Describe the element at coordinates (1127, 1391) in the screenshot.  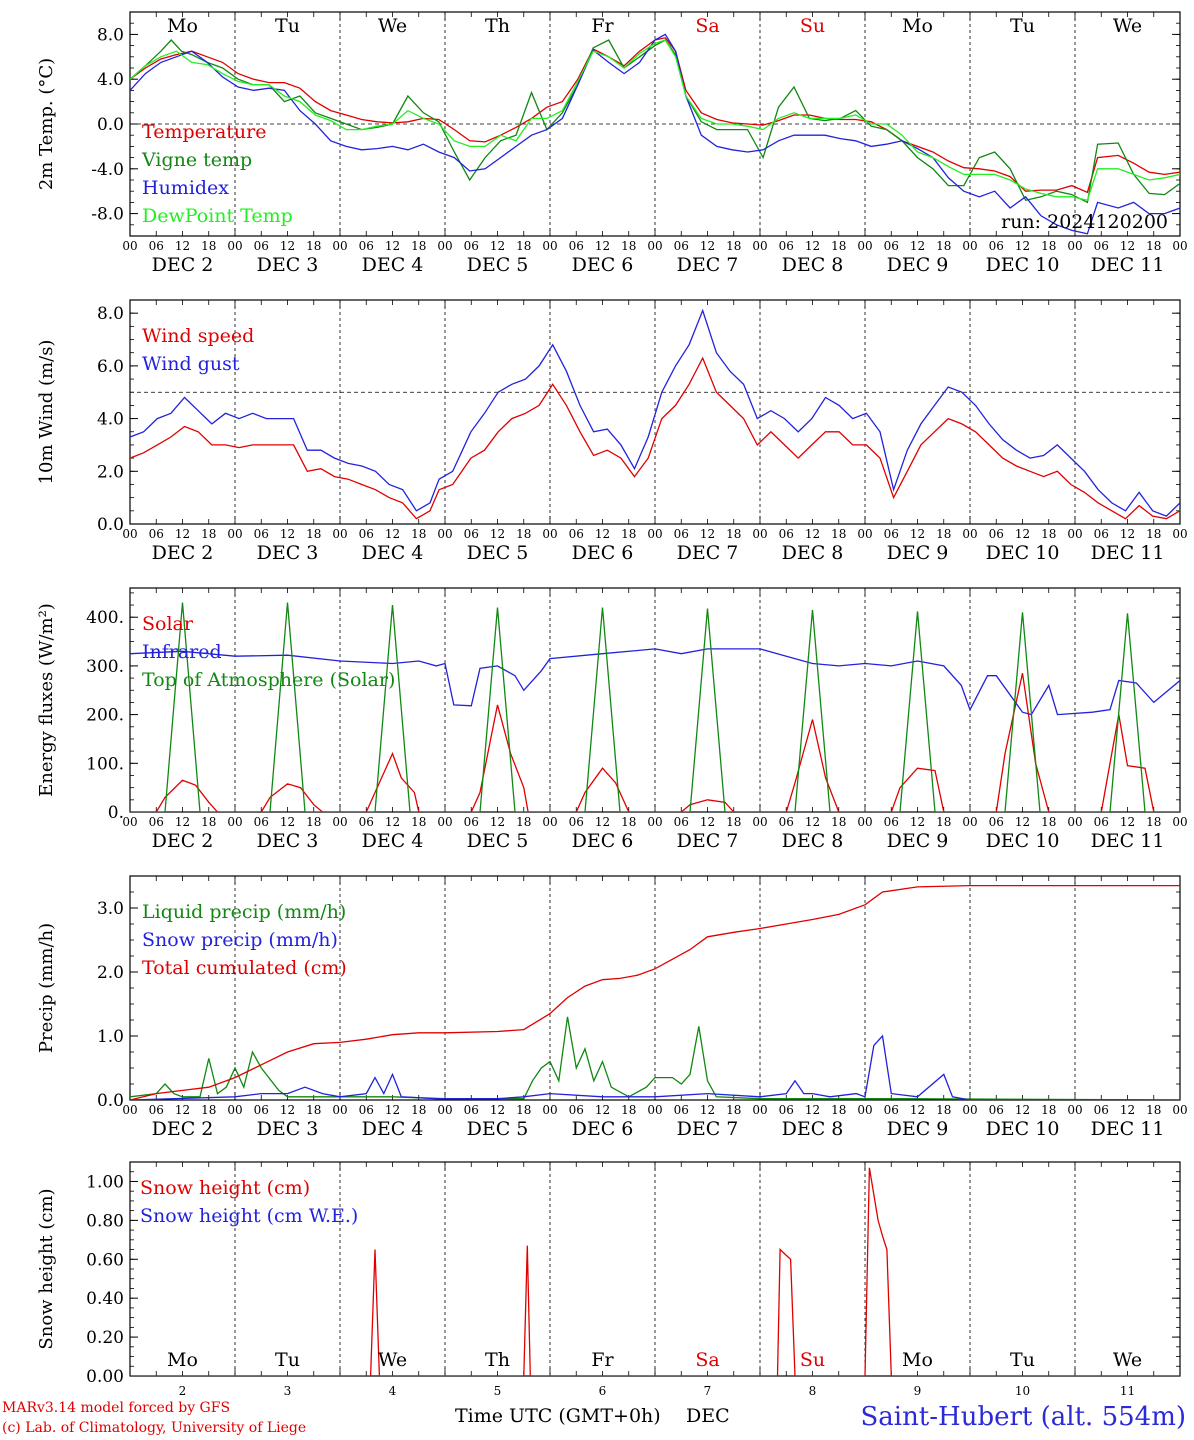
I see `day-number-label: 11` at that location.